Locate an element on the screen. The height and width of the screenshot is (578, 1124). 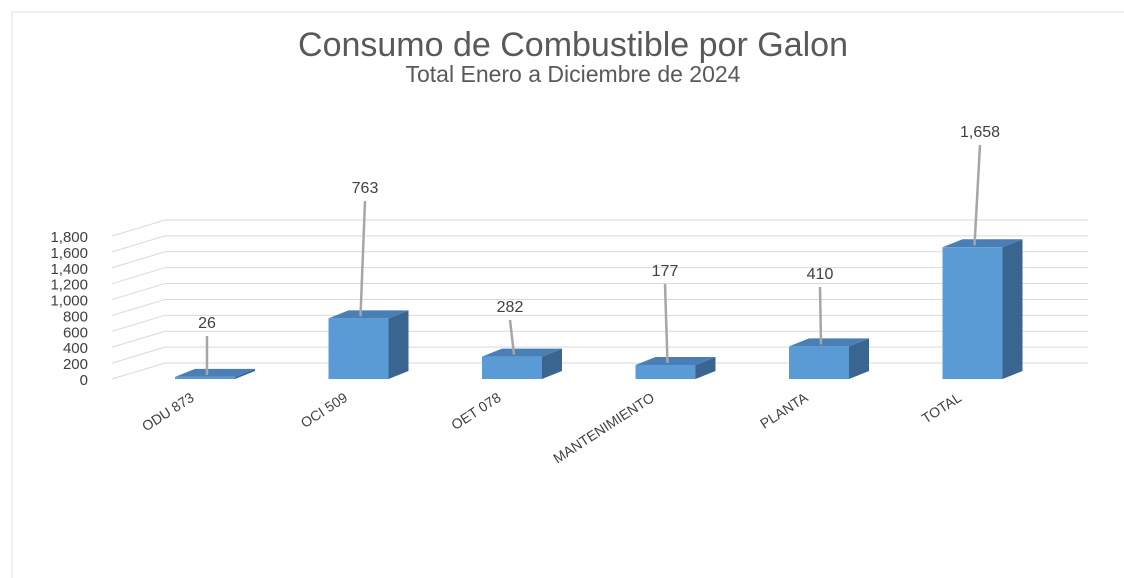
data-label: 26 is located at coordinates (207, 323).